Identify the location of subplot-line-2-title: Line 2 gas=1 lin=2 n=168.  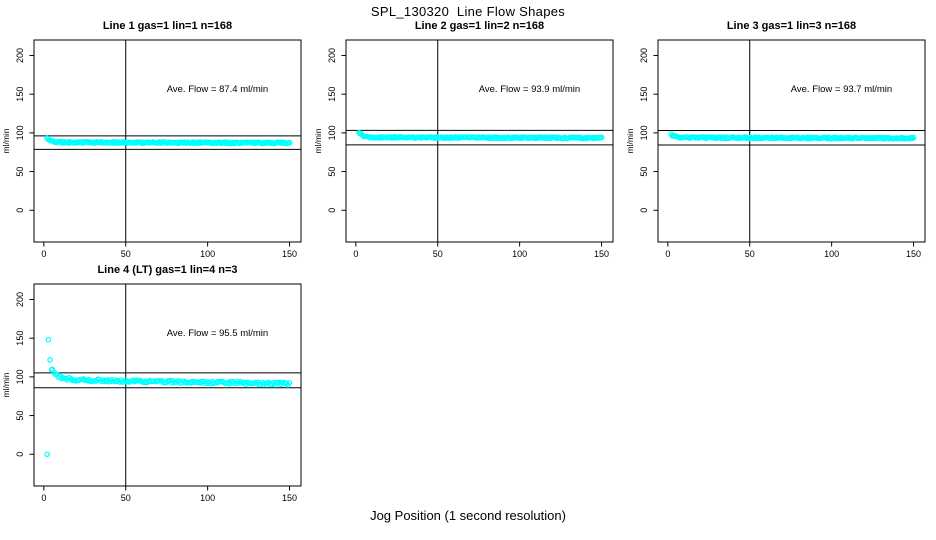
(479, 26).